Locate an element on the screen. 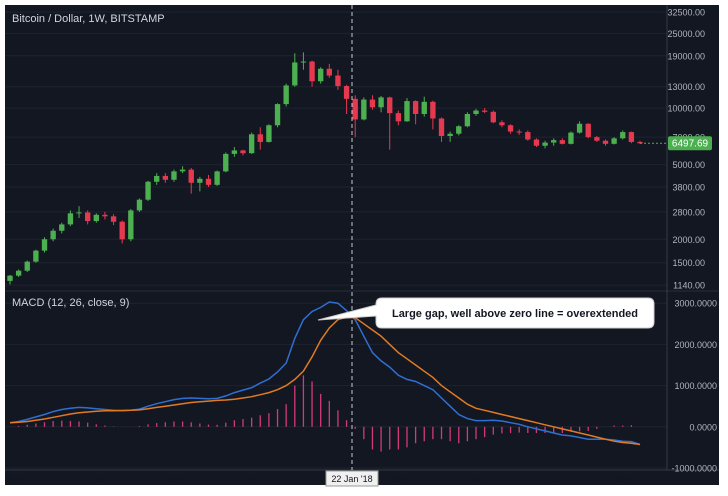 This screenshot has height=496, width=728. price-tick-label: 5000.00 is located at coordinates (688, 165).